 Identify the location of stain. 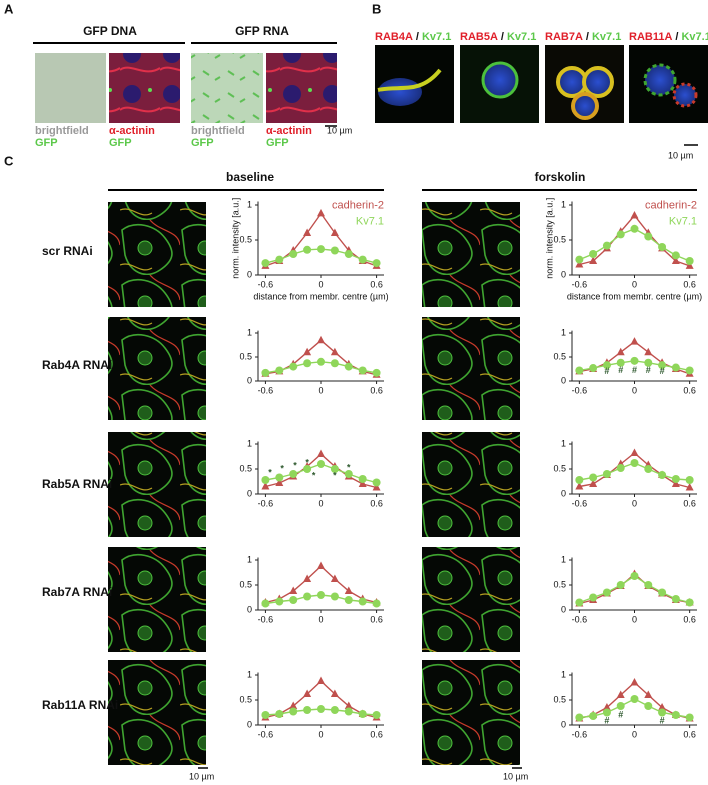
(409, 80).